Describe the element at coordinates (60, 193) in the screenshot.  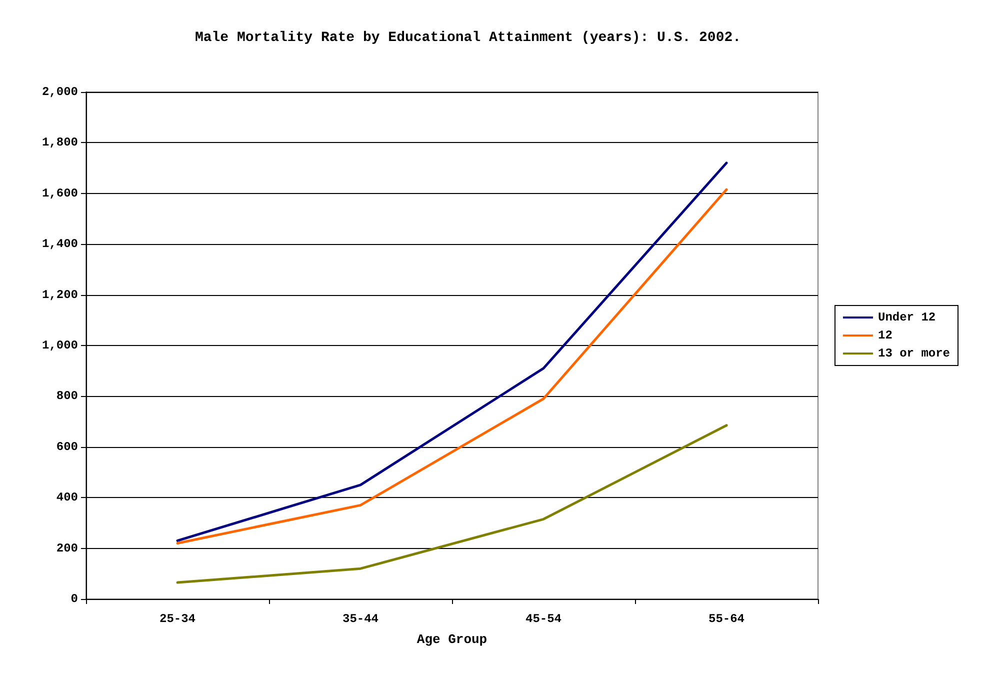
I see `y-tick-label: 1,600` at that location.